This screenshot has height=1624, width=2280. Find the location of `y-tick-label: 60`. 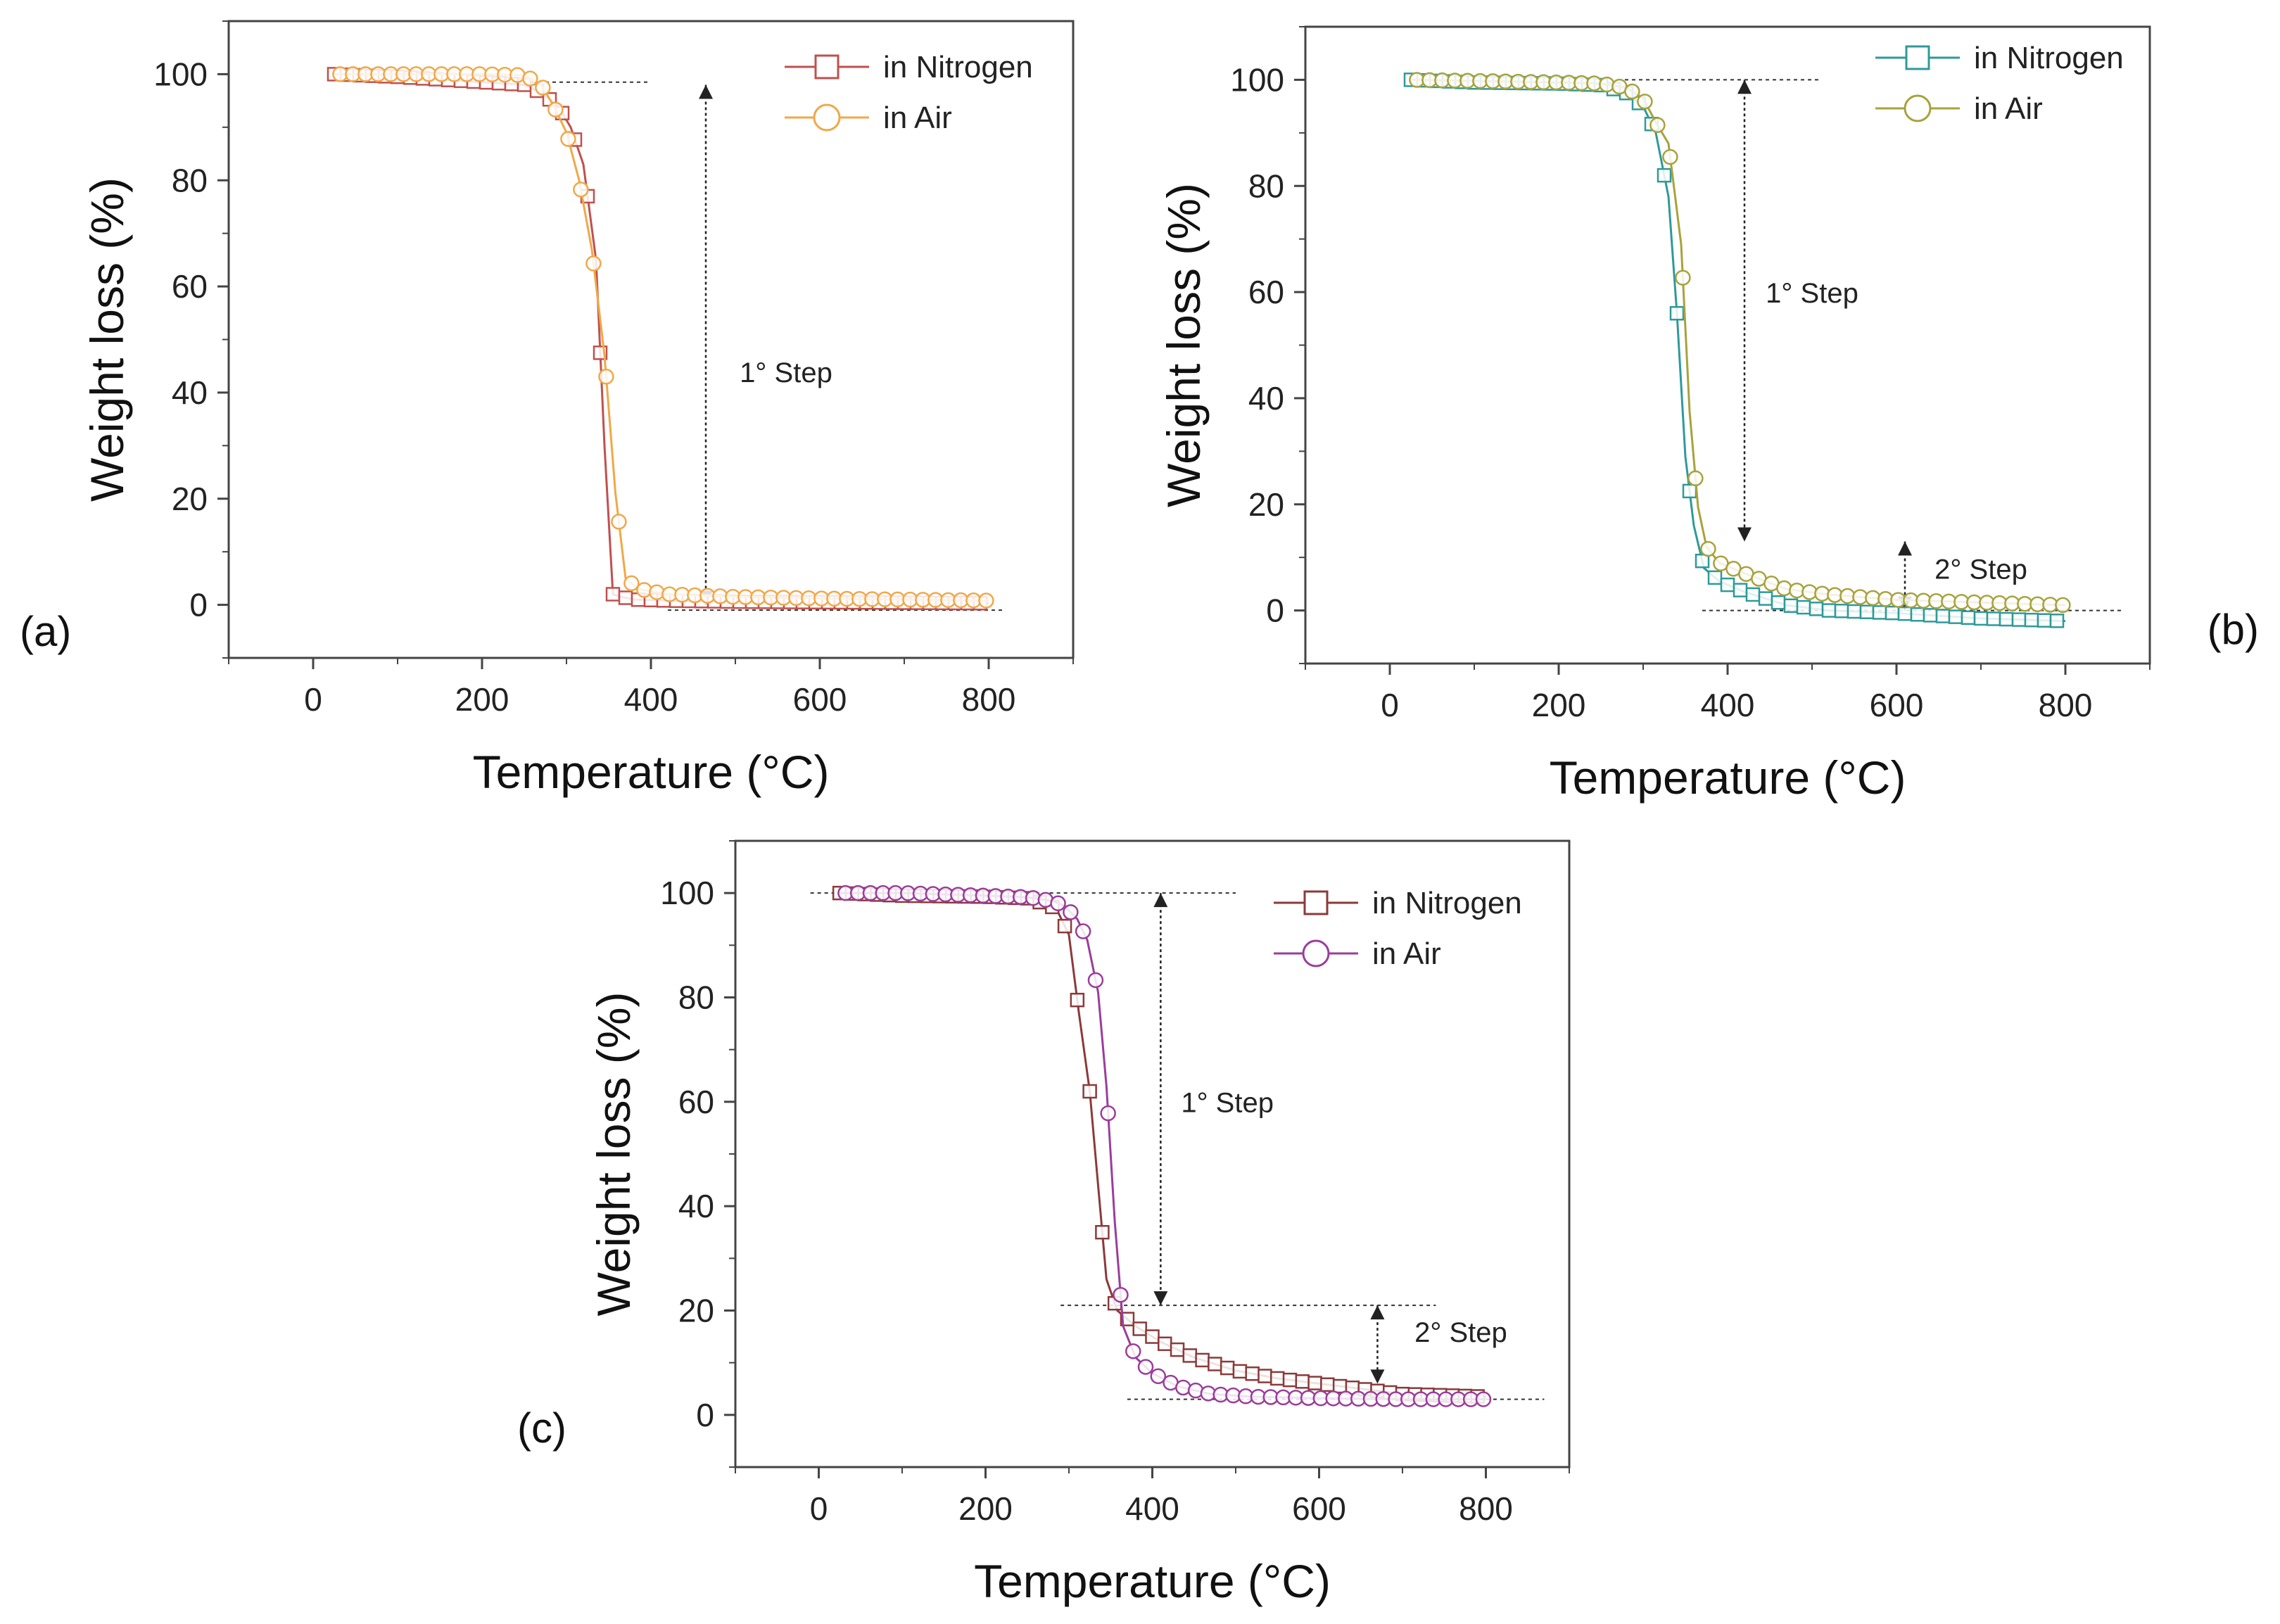

y-tick-label: 60 is located at coordinates (1266, 292).